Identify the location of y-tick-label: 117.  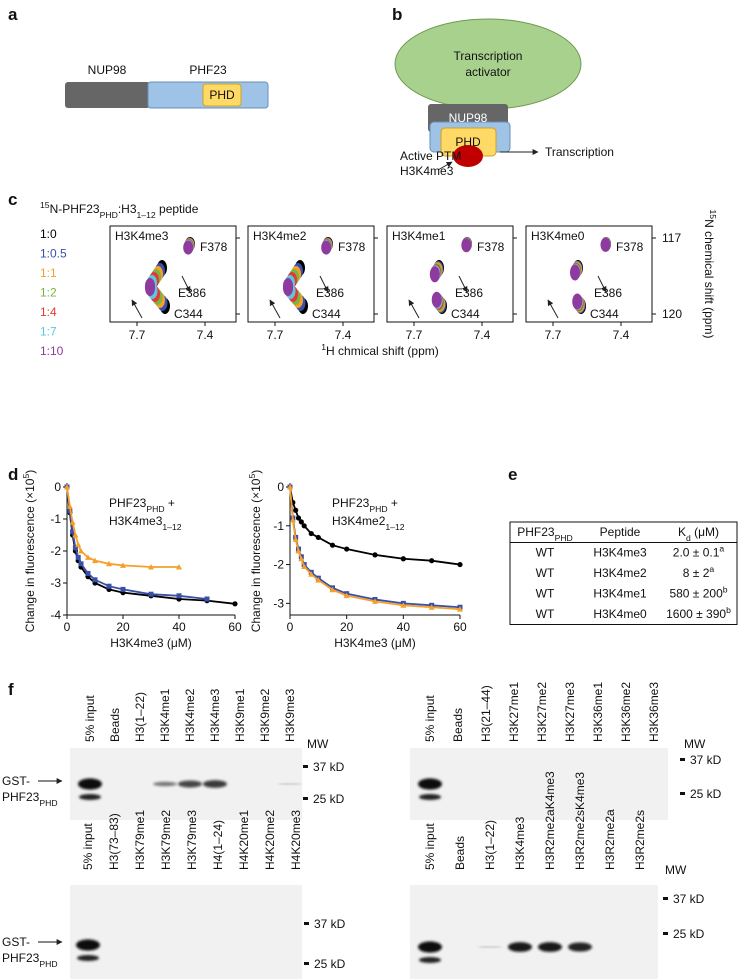
(671, 238).